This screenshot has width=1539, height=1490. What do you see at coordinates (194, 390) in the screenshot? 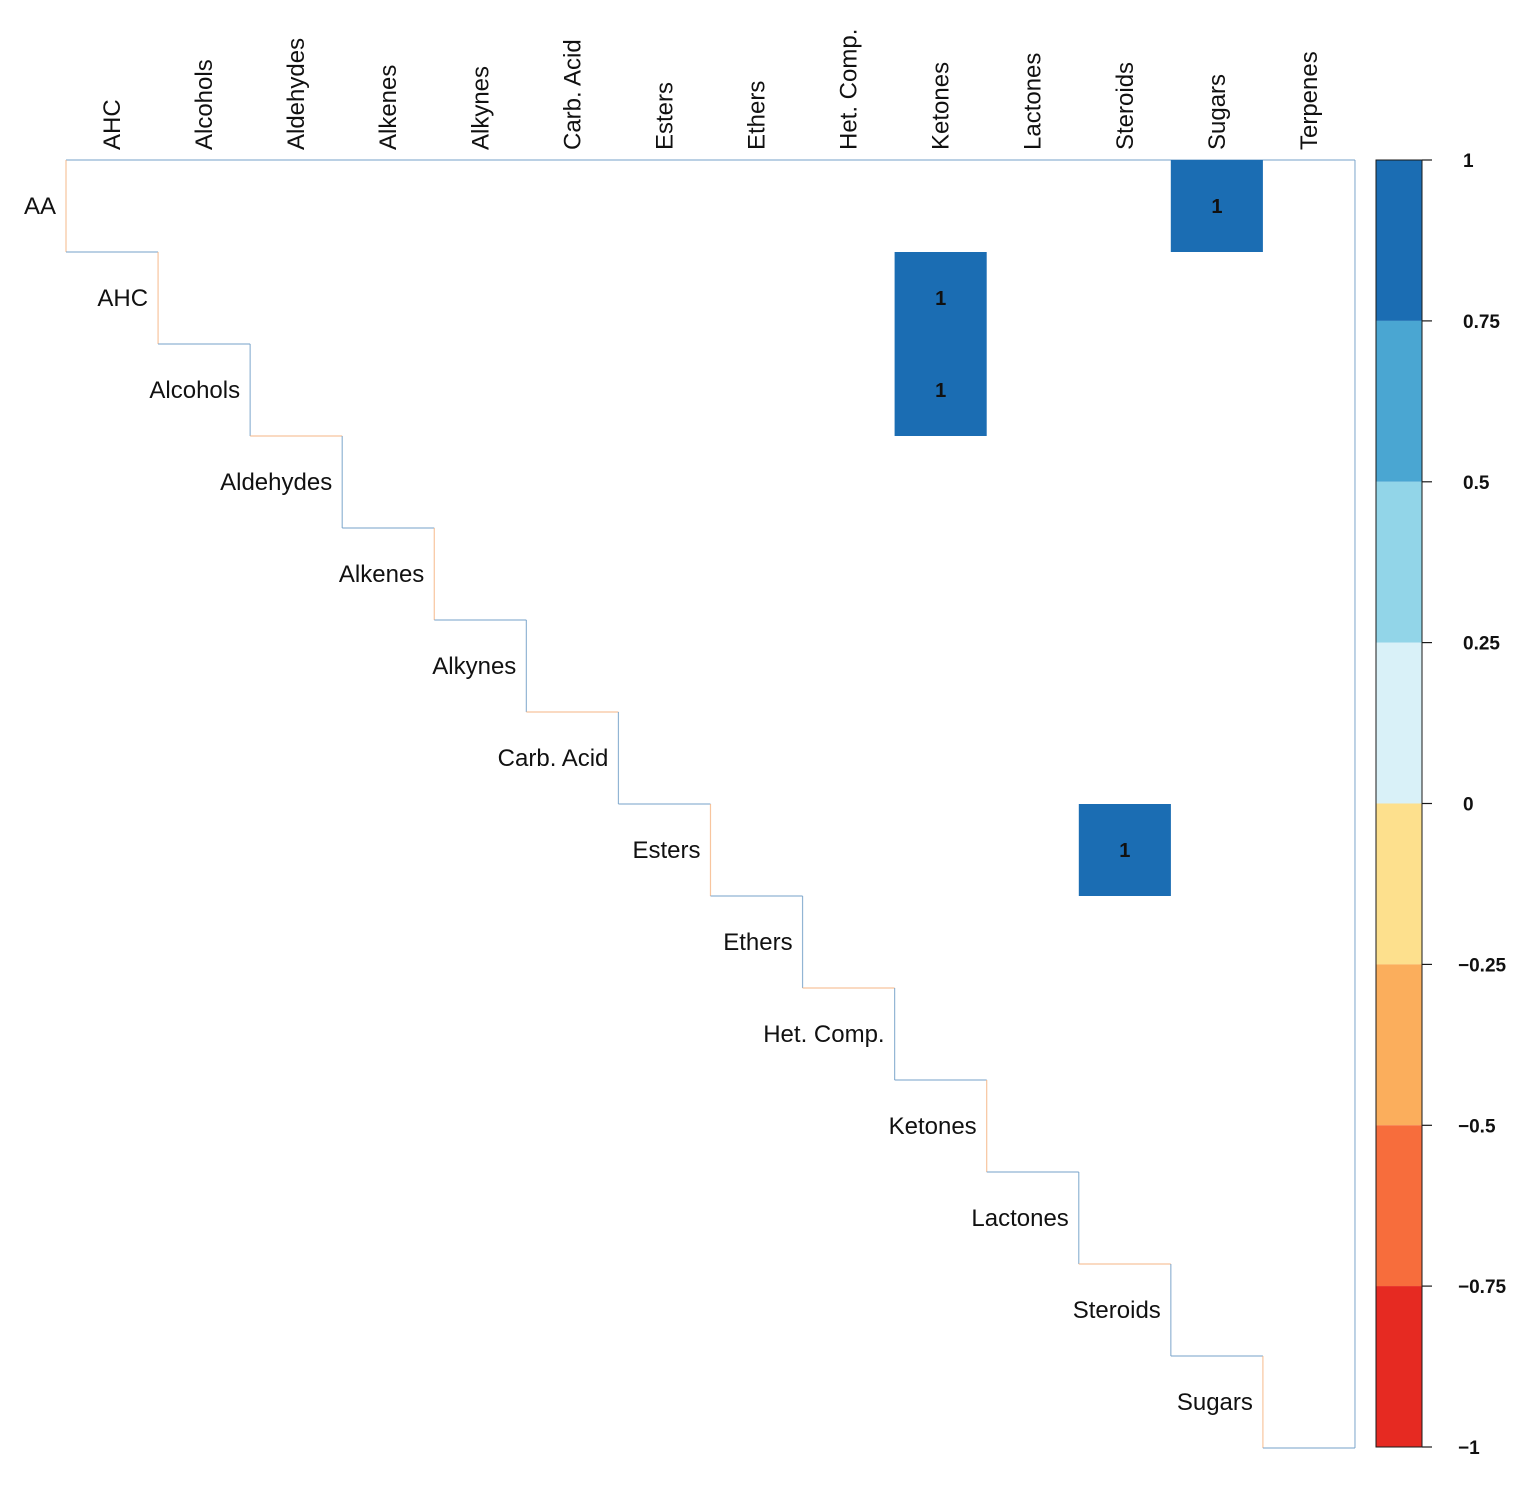
I see `row-label-alcohols: Alcohols` at bounding box center [194, 390].